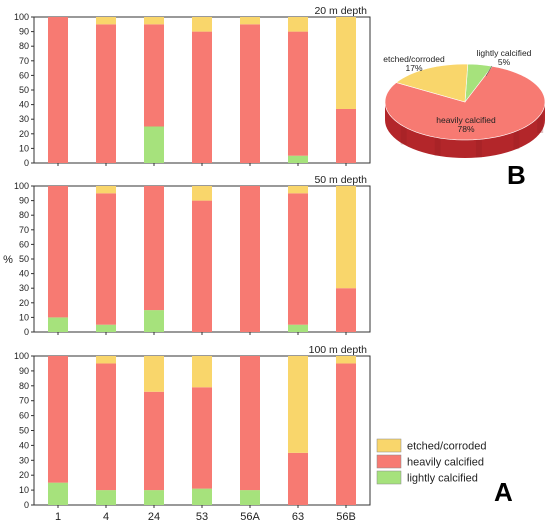 The height and width of the screenshot is (524, 550). Describe the element at coordinates (346, 517) in the screenshot. I see `x-tick-label: 56B` at that location.